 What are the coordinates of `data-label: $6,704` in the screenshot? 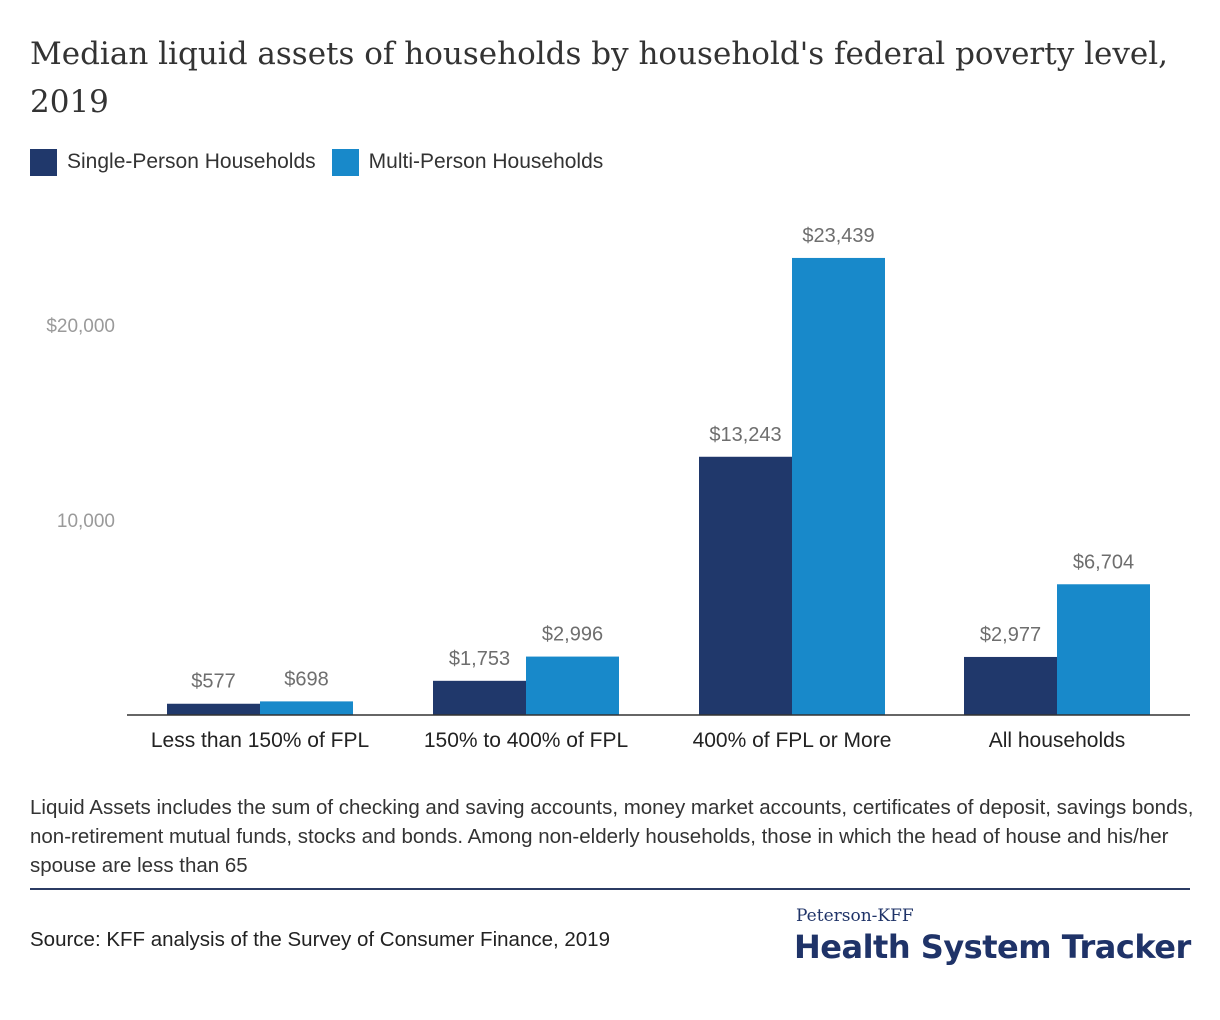 It's located at (1103, 562).